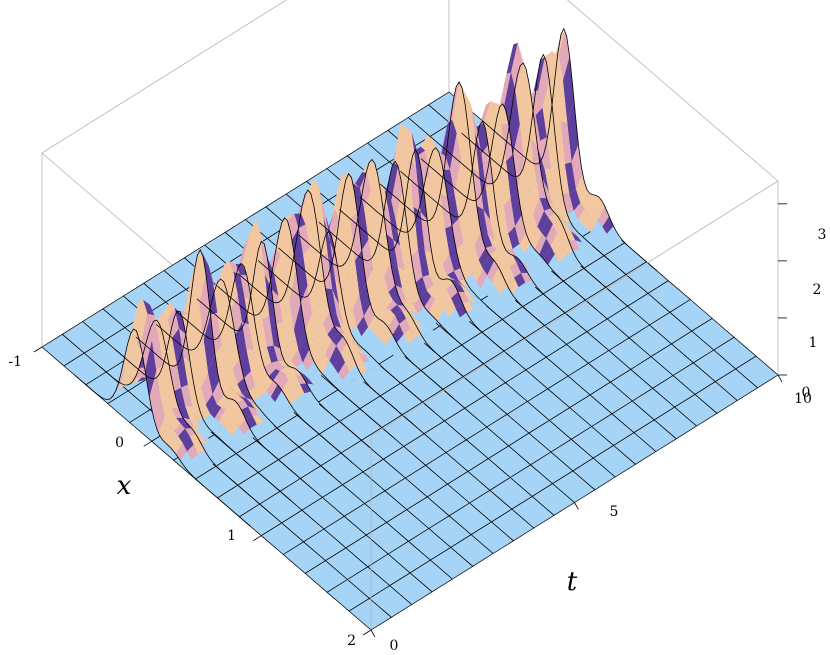 The width and height of the screenshot is (830, 655). Describe the element at coordinates (147, 443) in the screenshot. I see `x-tick-mark` at that location.